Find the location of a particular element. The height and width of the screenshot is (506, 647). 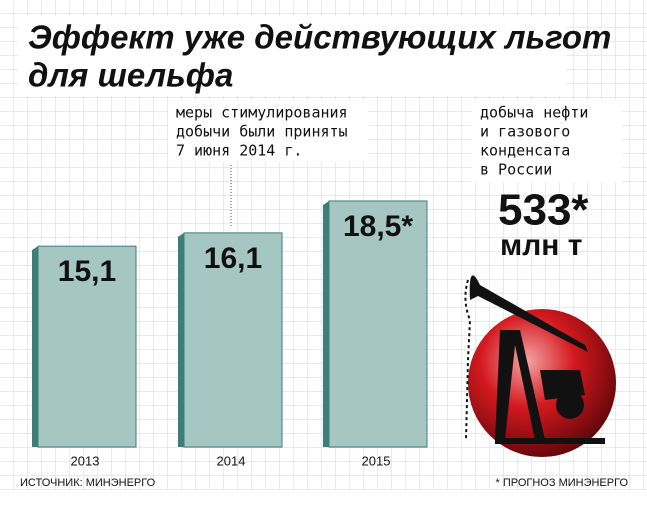

value-label: 15,1 is located at coordinates (87, 271).